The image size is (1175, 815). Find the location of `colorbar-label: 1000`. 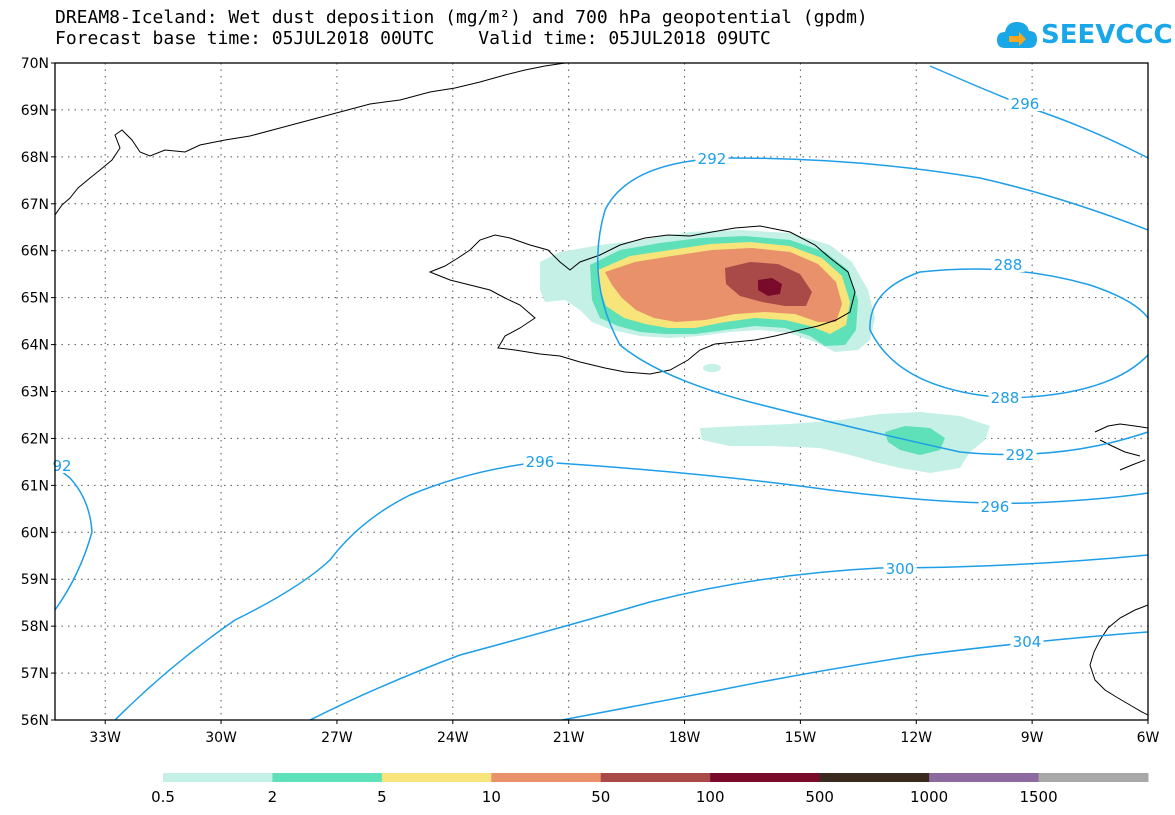

colorbar-label: 1000 is located at coordinates (929, 797).